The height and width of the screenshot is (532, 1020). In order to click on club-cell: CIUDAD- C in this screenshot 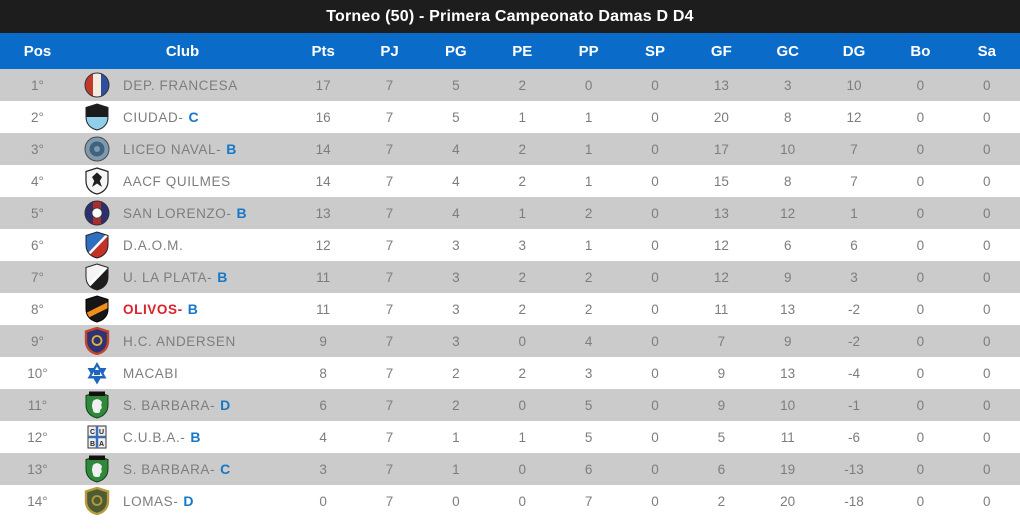, I will do `click(182, 117)`.